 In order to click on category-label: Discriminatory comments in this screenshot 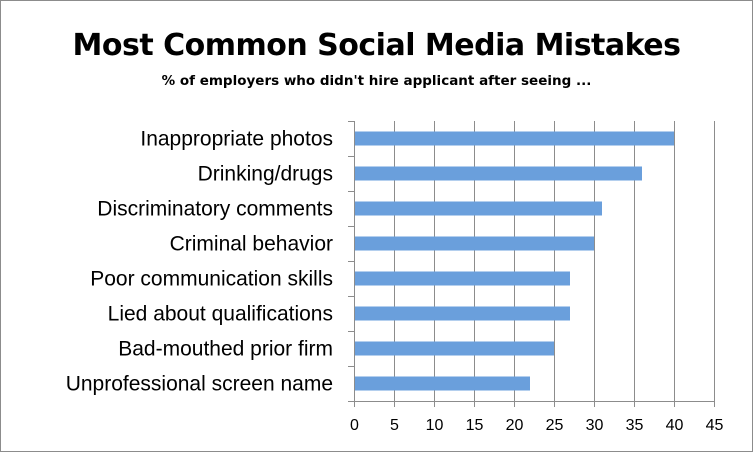, I will do `click(215, 209)`.